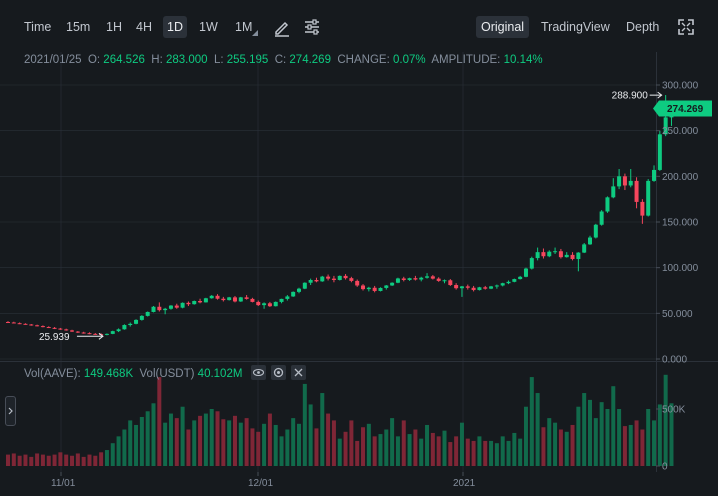 Image resolution: width=718 pixels, height=496 pixels. I want to click on view-tradingview: TradingView, so click(575, 27).